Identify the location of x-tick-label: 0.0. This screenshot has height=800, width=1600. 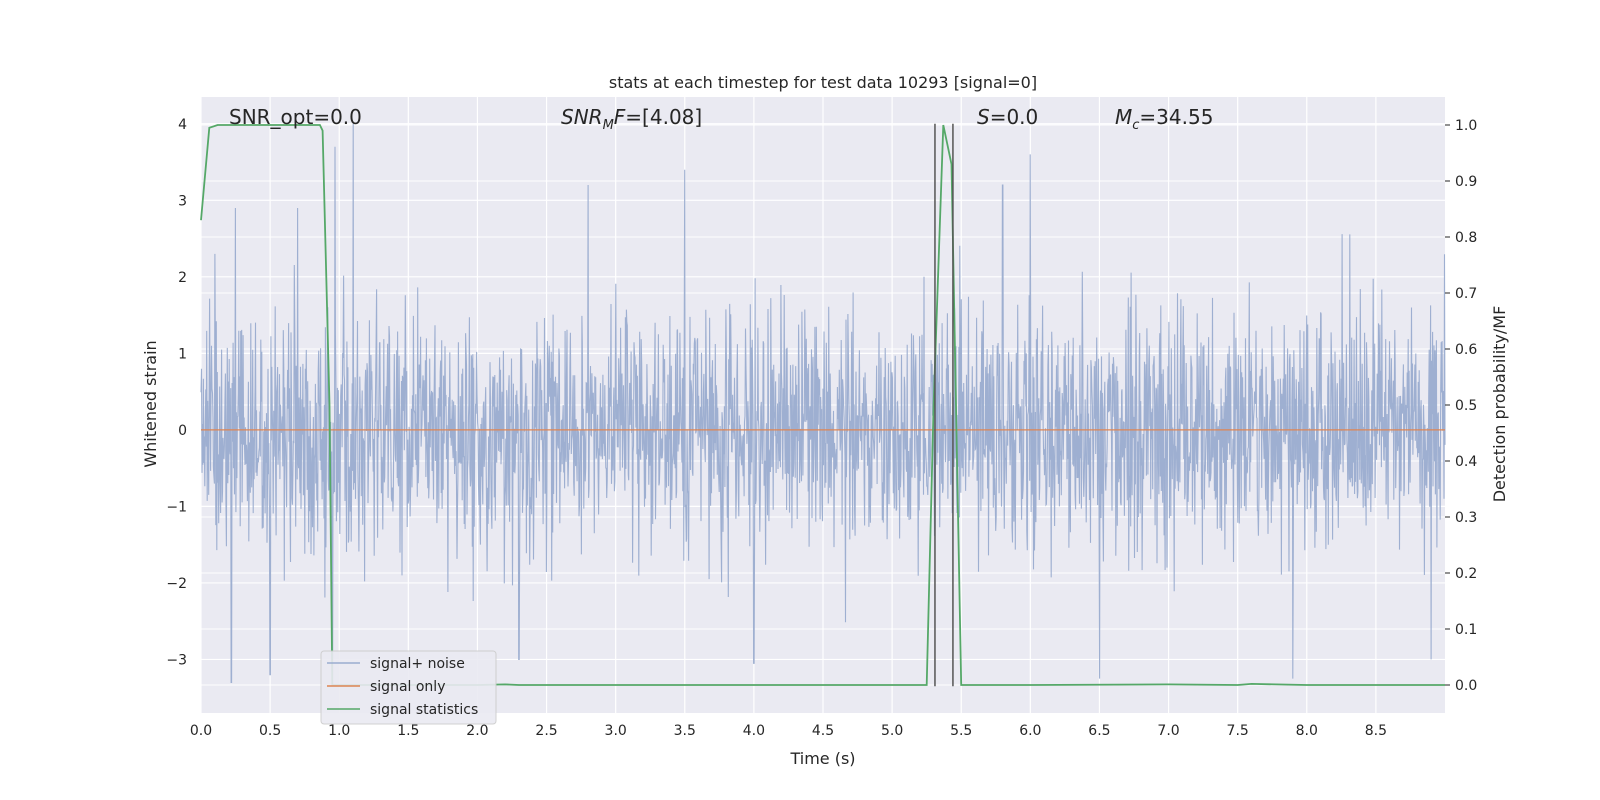
(201, 731).